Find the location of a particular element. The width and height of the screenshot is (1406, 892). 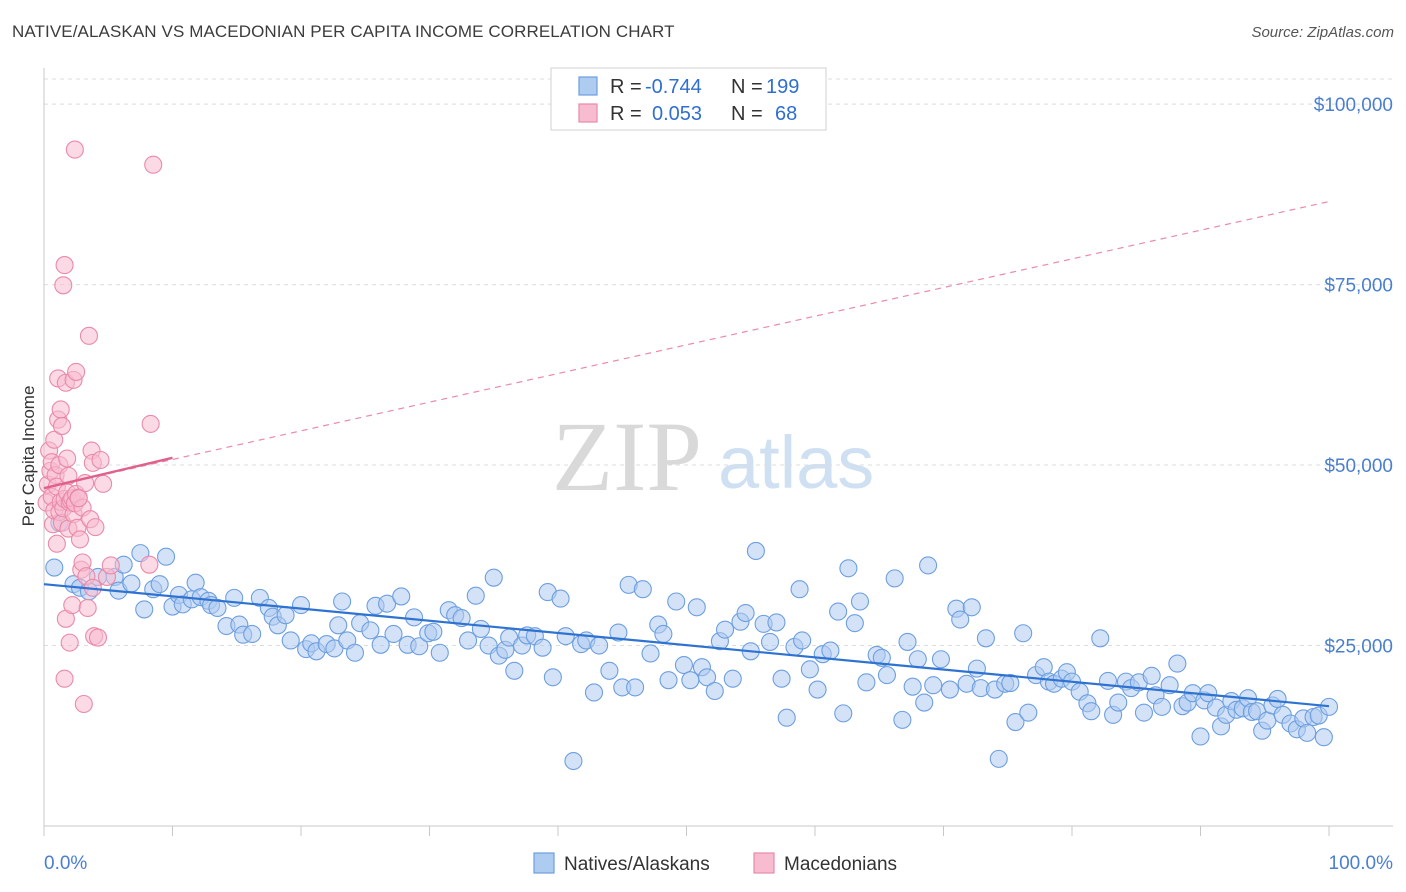

trend-line-natives is located at coordinates (686, 645).